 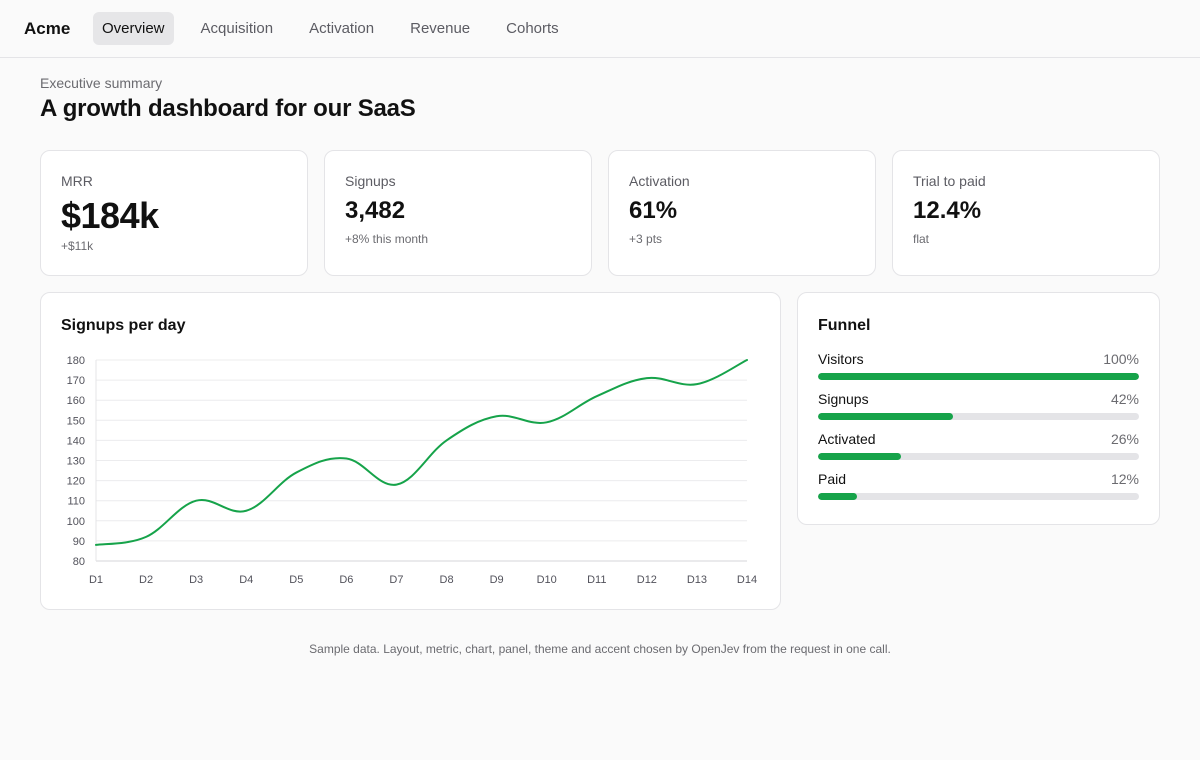 I want to click on metric-label: MRR, so click(x=77, y=181).